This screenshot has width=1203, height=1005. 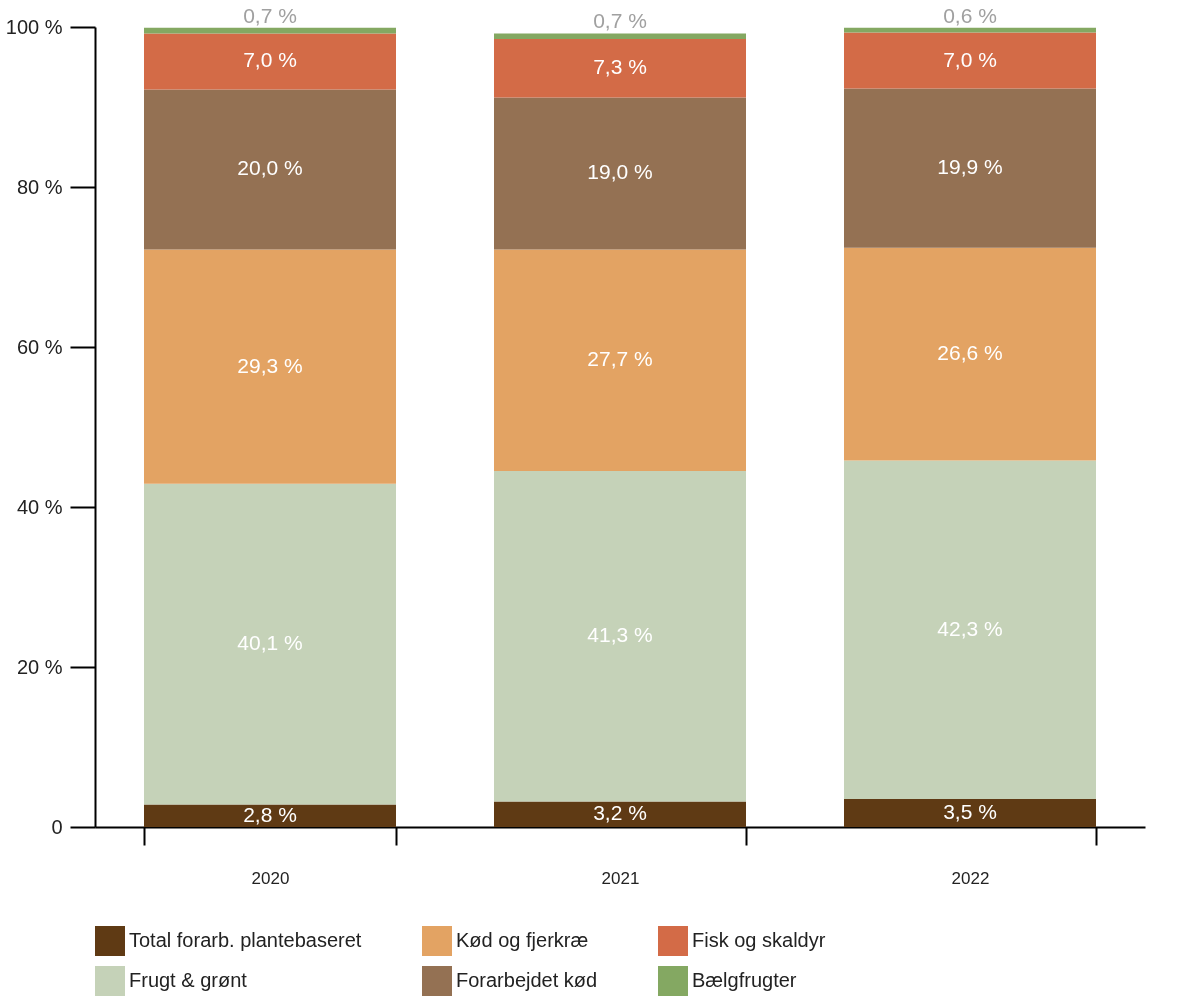 I want to click on y-tick-label: 0, so click(x=57, y=826).